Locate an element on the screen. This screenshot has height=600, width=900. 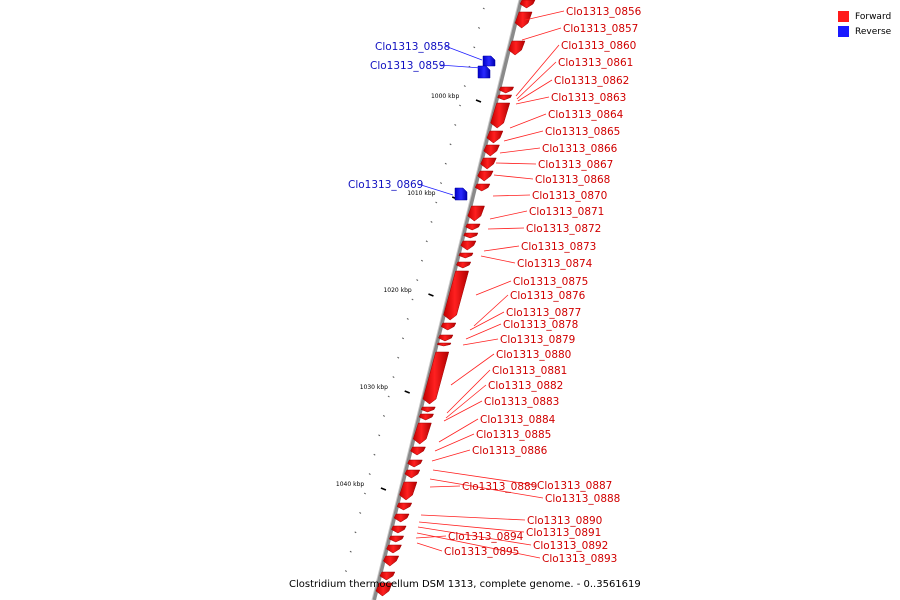
forward-gene-label: Clo1313_0860 is located at coordinates (598, 46).